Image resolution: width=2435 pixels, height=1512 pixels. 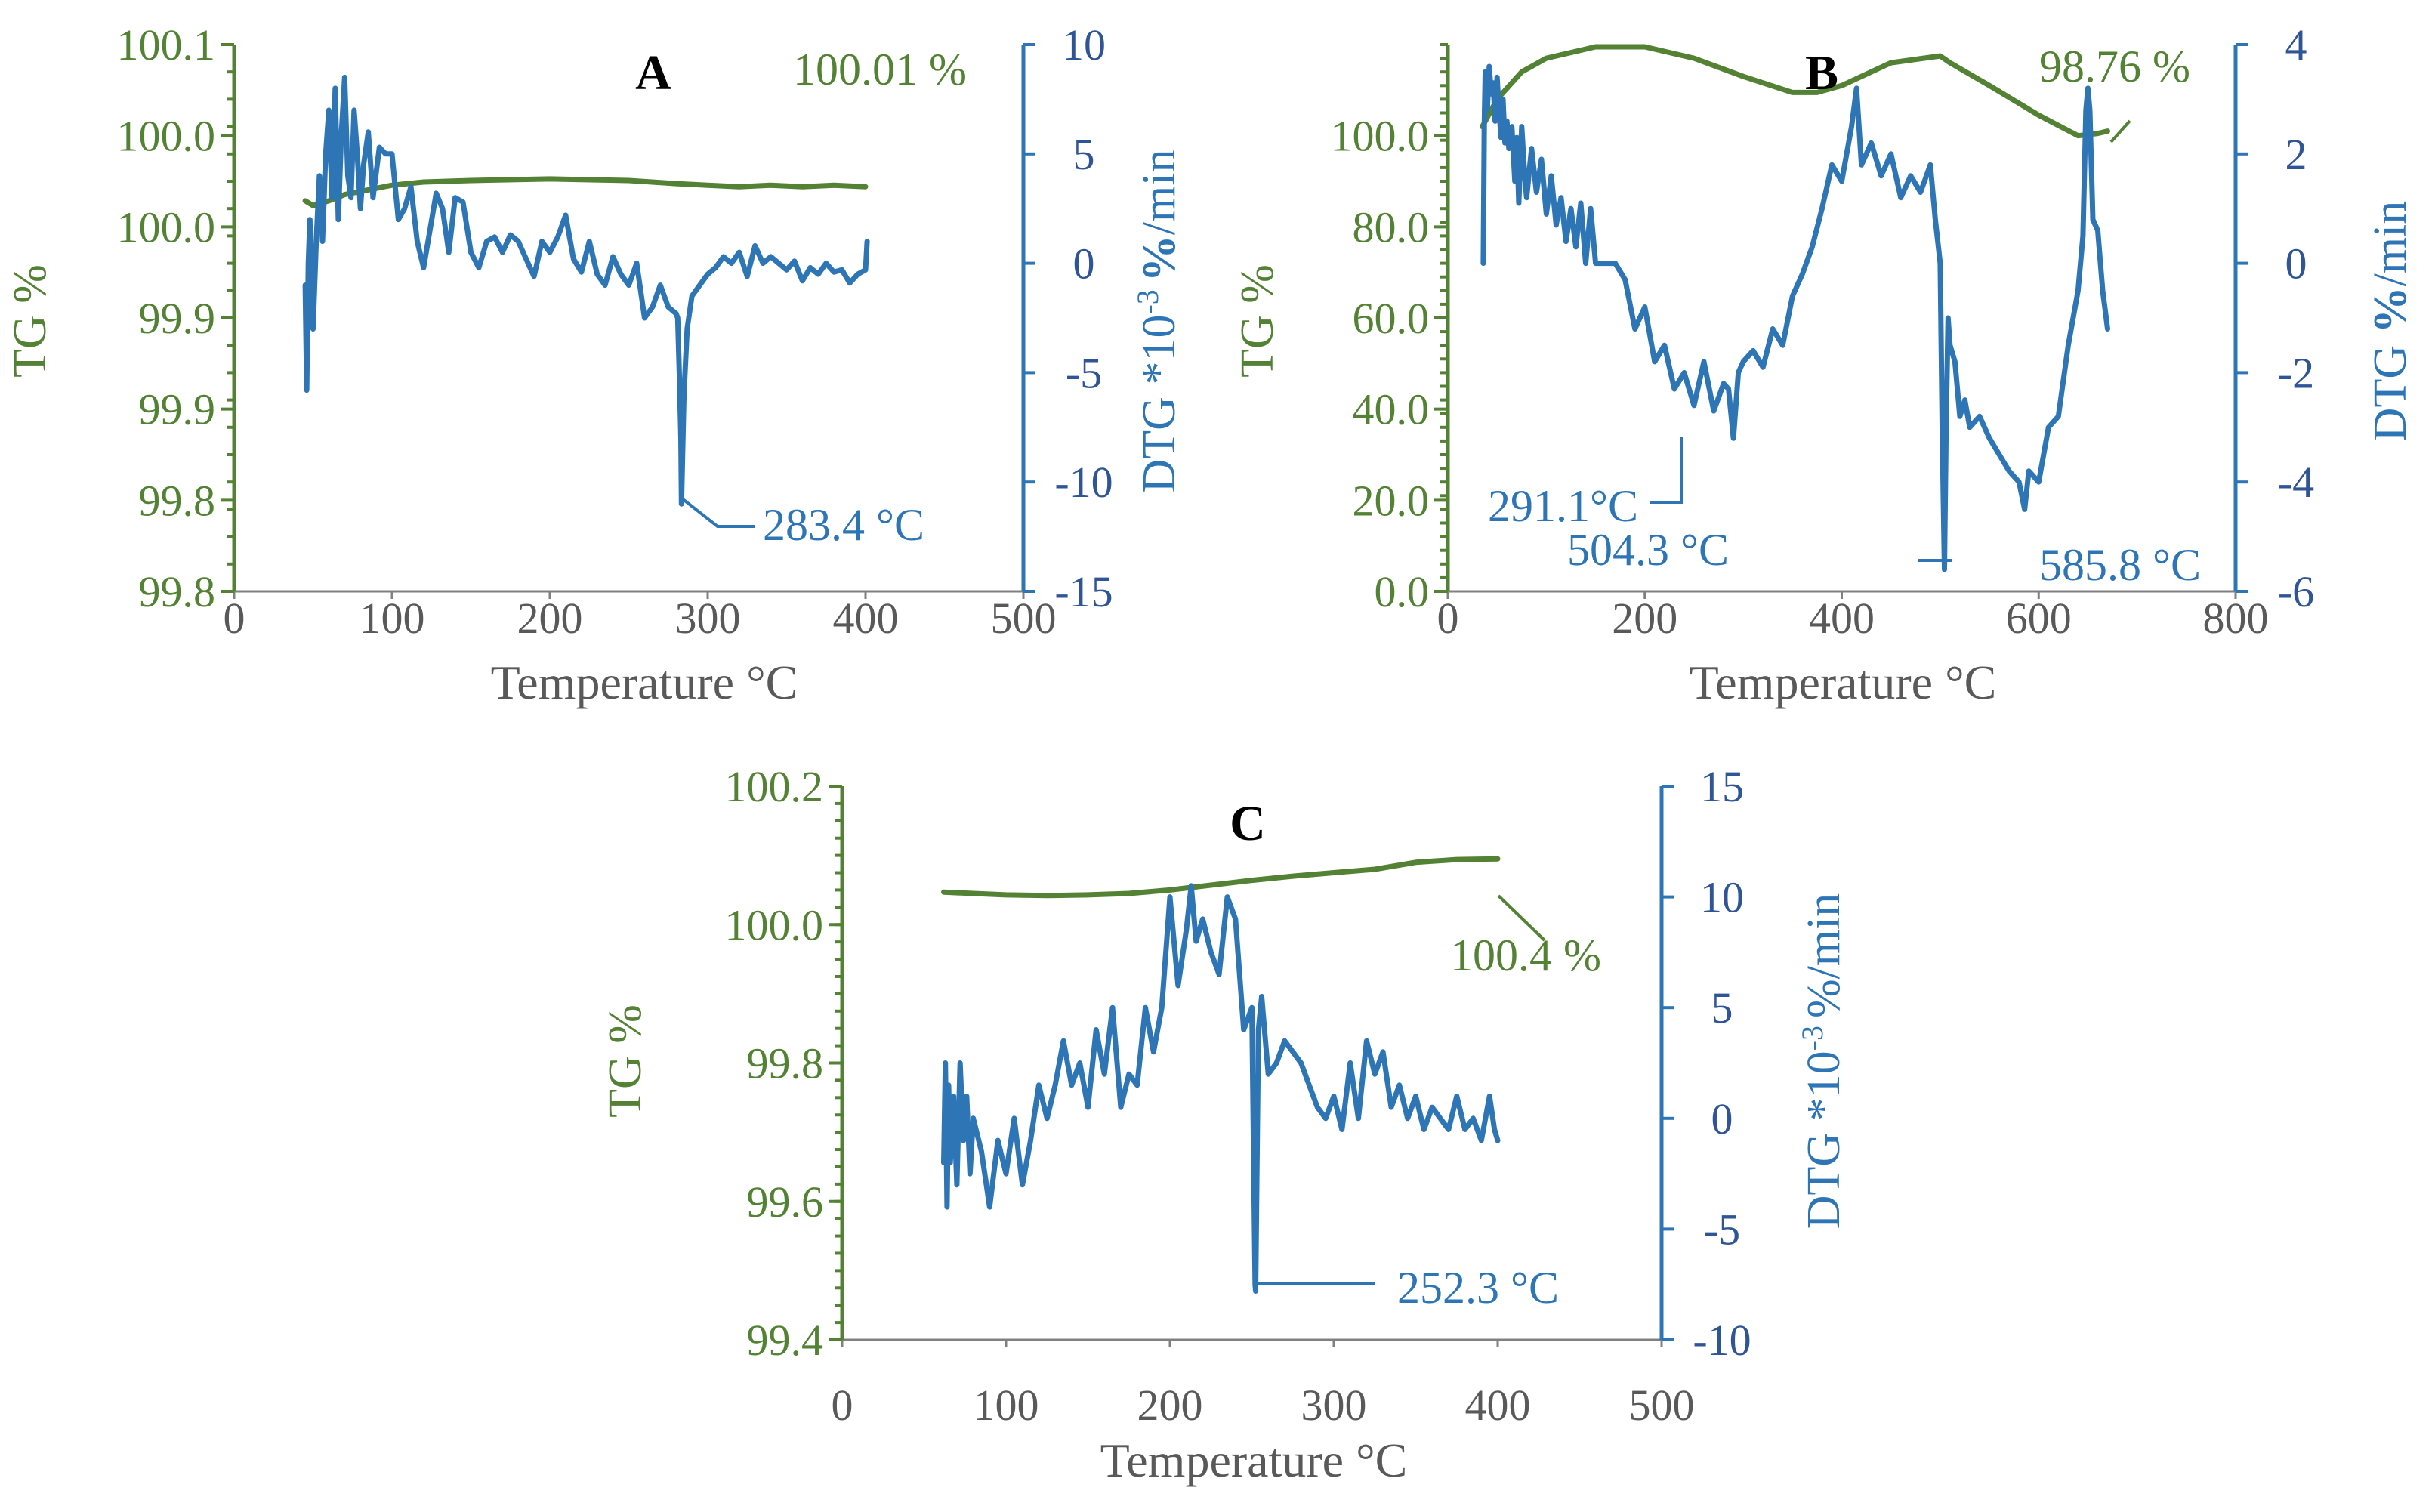 What do you see at coordinates (2296, 591) in the screenshot?
I see `right-tick-label: -6` at bounding box center [2296, 591].